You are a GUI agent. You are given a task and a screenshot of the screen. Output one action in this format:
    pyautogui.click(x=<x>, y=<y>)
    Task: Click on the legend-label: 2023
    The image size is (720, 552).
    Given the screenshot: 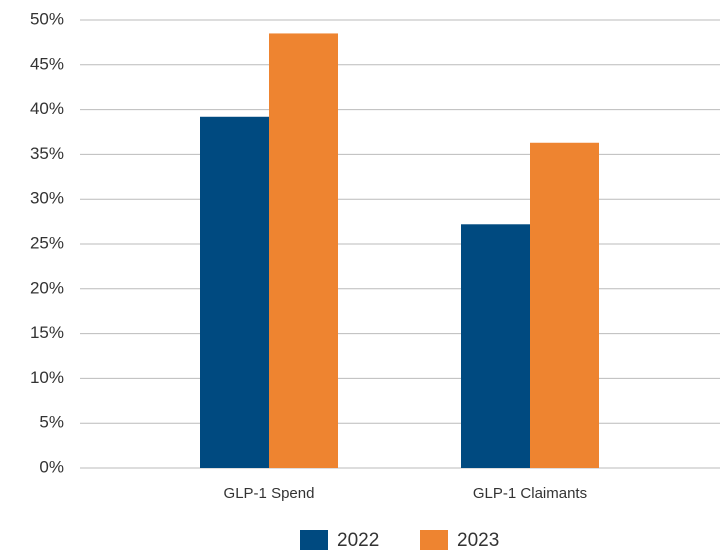 What is the action you would take?
    pyautogui.click(x=478, y=540)
    